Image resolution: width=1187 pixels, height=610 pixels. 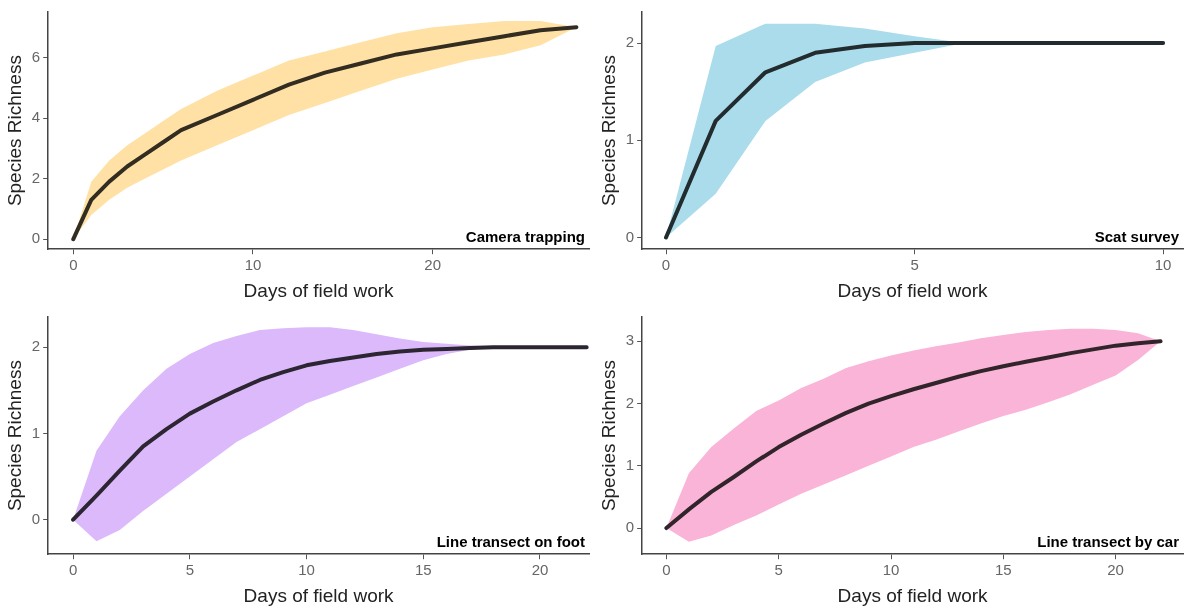 I want to click on y-tick-label: 6, so click(x=36, y=56).